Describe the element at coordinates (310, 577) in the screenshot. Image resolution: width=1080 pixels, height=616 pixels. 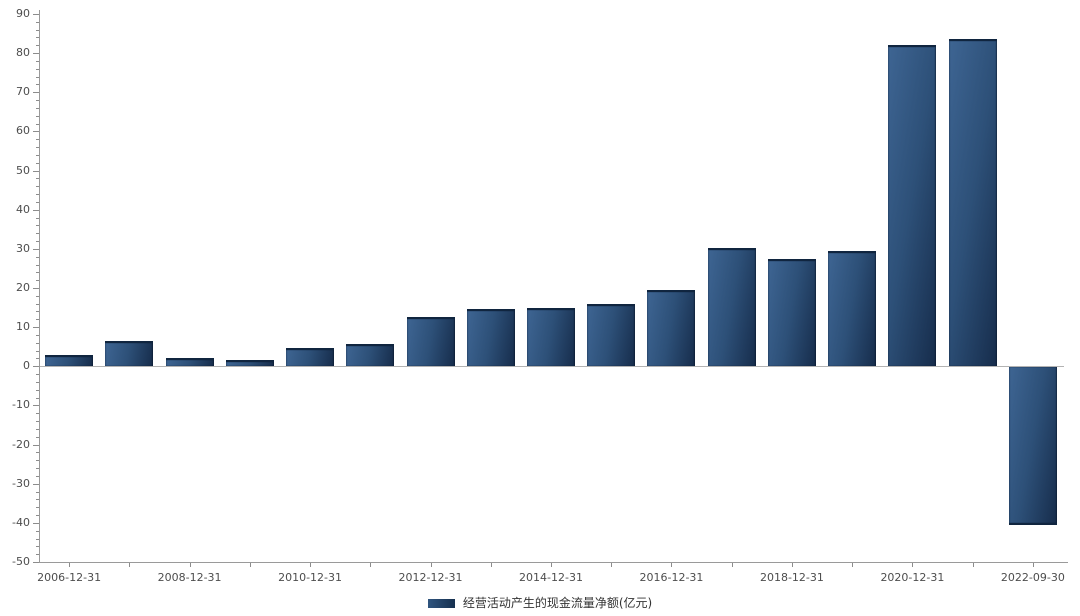
I see `x-tick-label: 2010-12-31` at that location.